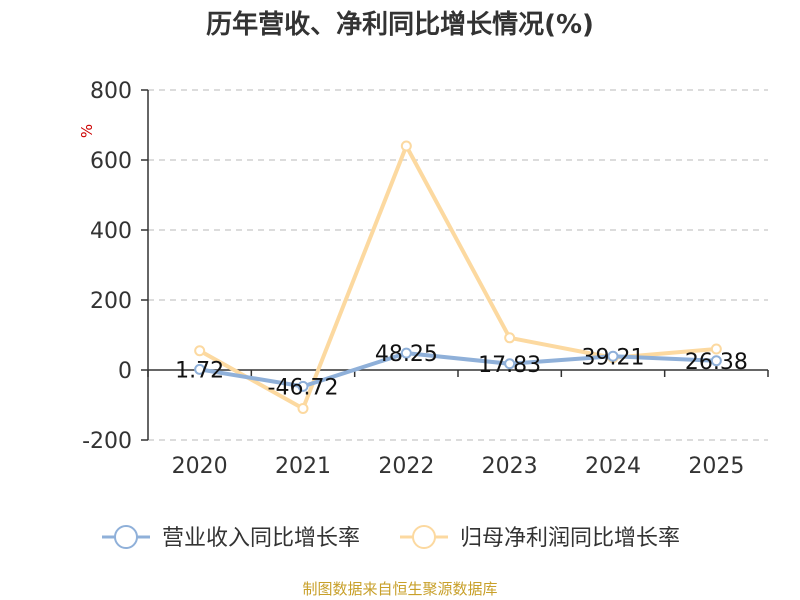  I want to click on chart-title: 历年营收、净利同比增长情况(%), so click(400, 25).